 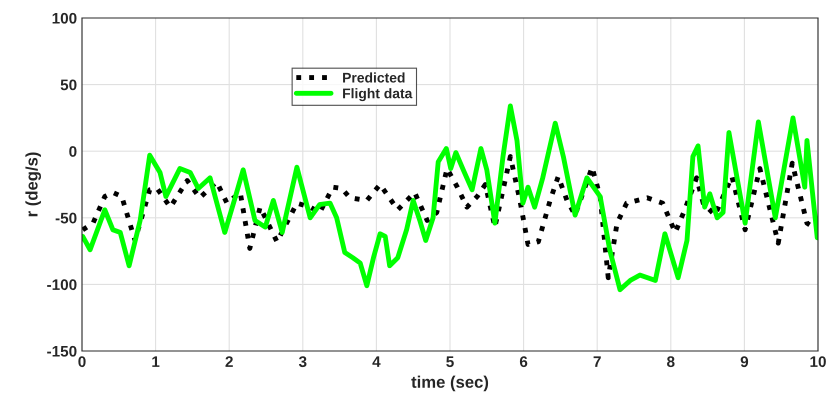 What do you see at coordinates (376, 361) in the screenshot?
I see `x-tick-label: 4` at bounding box center [376, 361].